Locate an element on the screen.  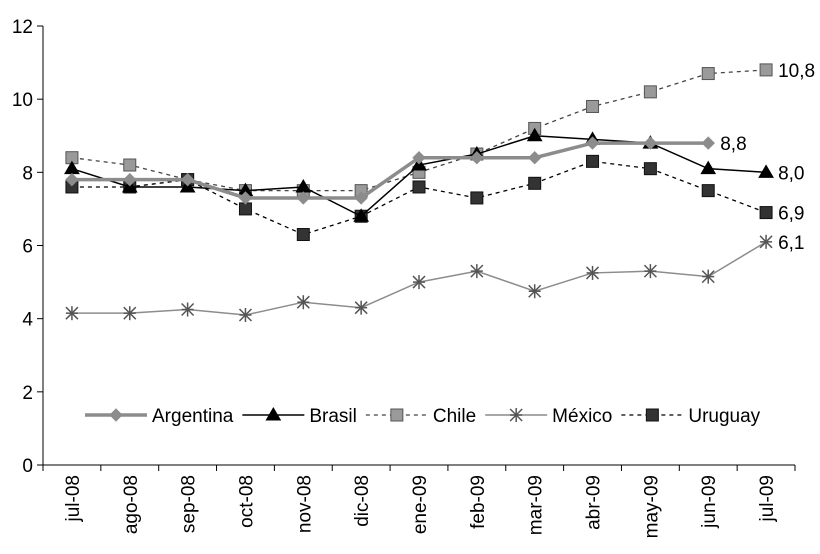
legend-label: Brasil is located at coordinates (333, 416).